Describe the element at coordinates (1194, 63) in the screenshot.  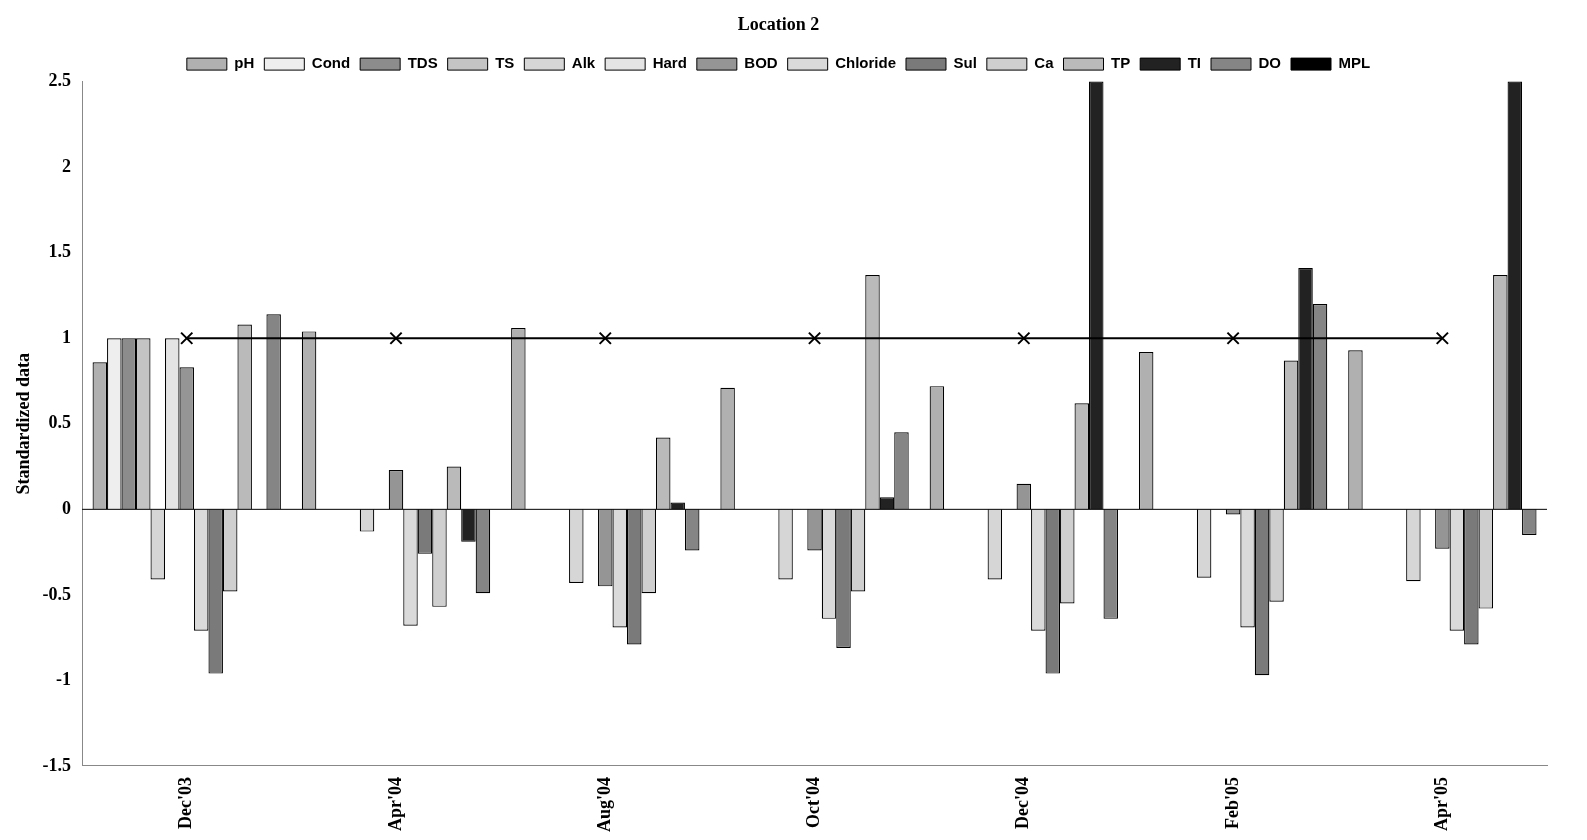
I see `legend-label: TI` at that location.